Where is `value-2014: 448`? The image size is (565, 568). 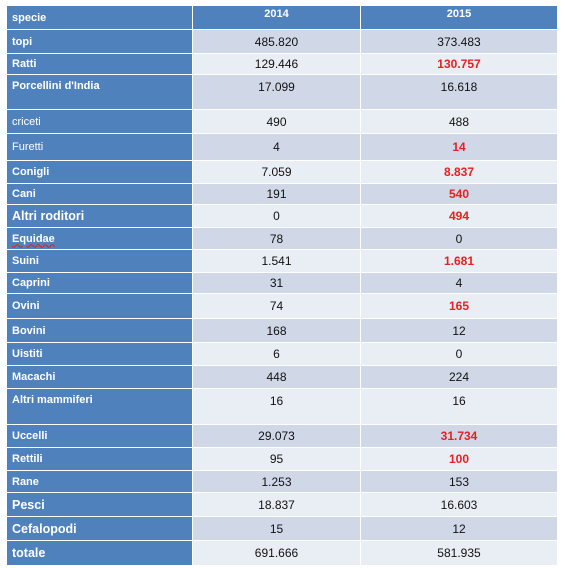 value-2014: 448 is located at coordinates (276, 377).